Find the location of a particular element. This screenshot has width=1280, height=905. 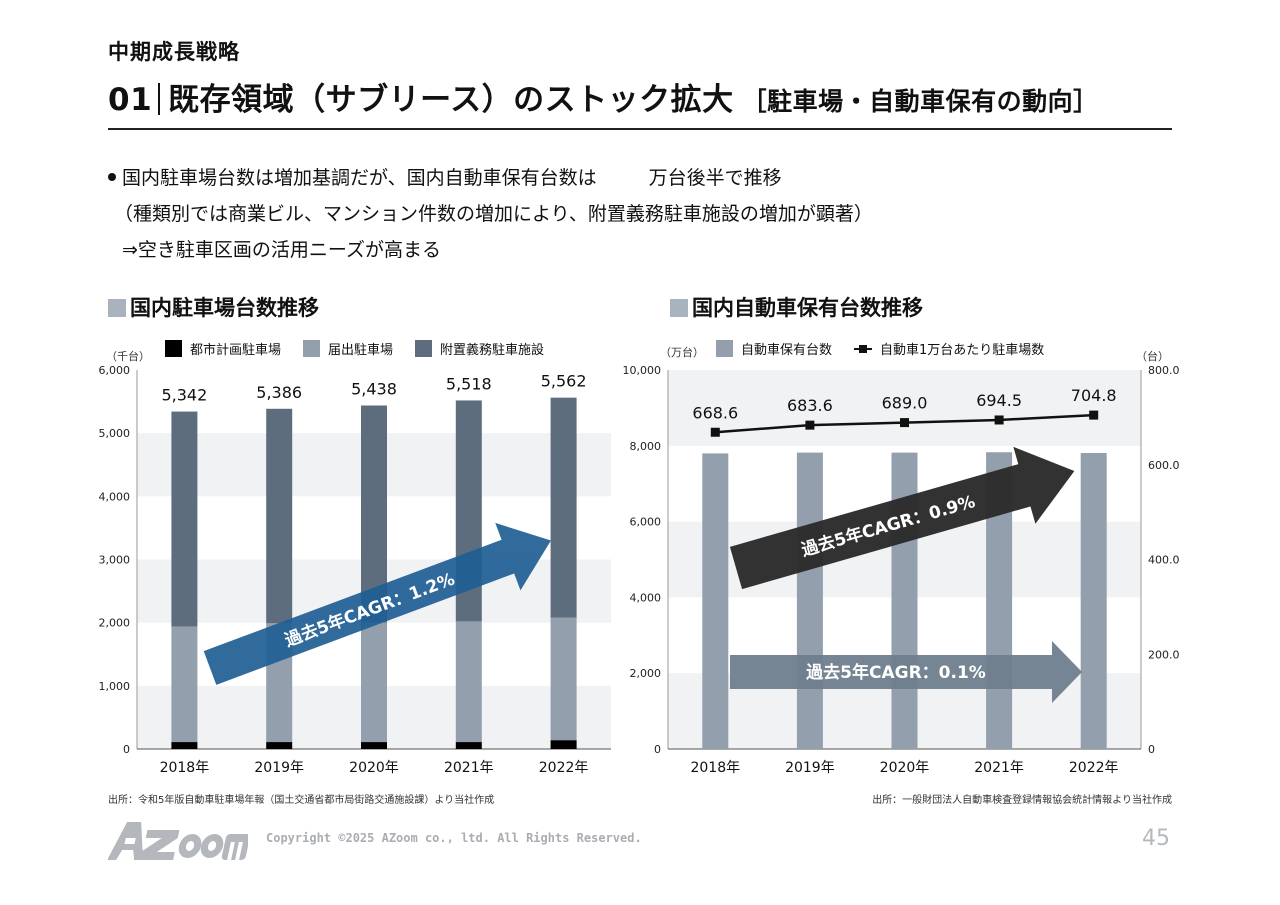

right-chart-legend: 自動車保有台数 自動車1万台あたり駐車場数 is located at coordinates (880, 348).